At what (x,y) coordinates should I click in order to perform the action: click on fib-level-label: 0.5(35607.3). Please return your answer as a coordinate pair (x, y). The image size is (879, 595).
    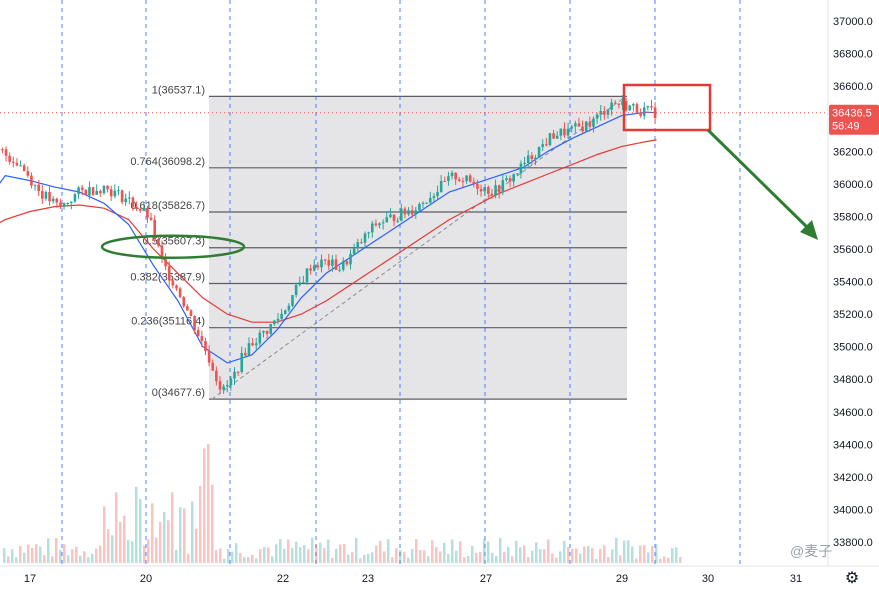
    Looking at the image, I should click on (174, 242).